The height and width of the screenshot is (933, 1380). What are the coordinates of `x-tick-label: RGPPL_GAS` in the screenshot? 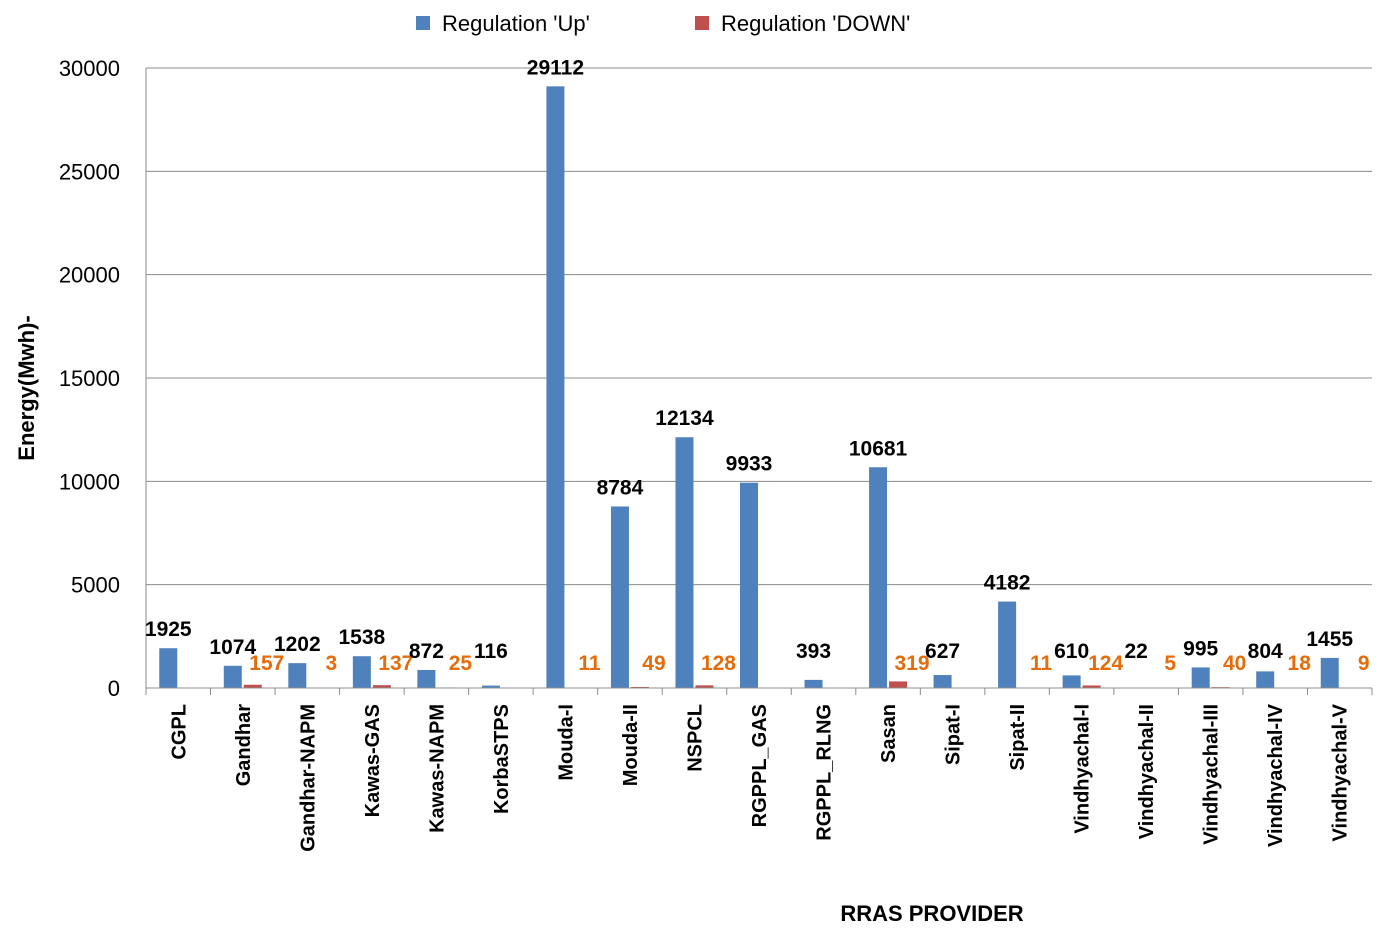 It's located at (760, 765).